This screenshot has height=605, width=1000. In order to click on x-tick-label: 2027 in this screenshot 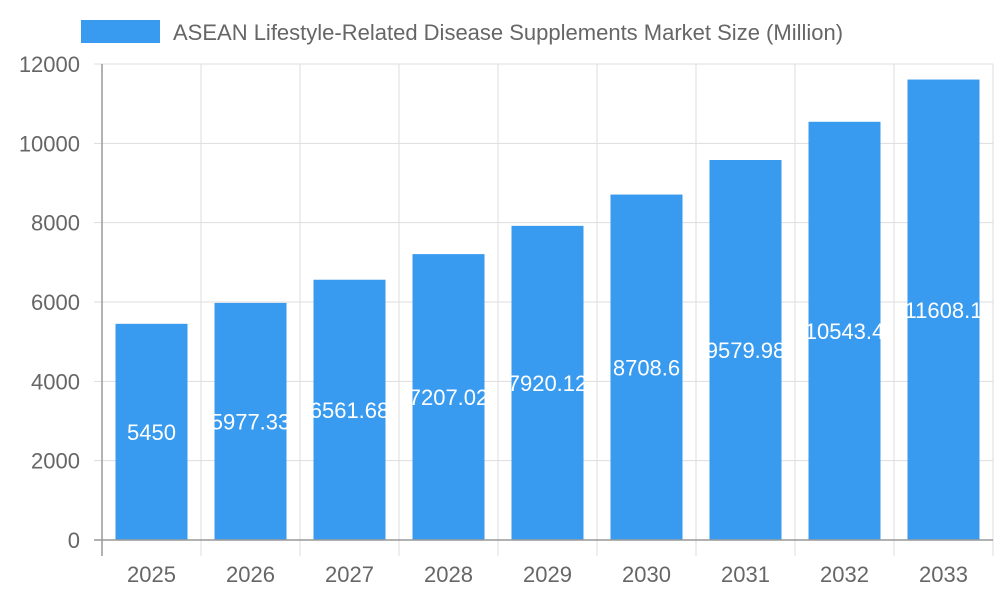, I will do `click(349, 574)`.